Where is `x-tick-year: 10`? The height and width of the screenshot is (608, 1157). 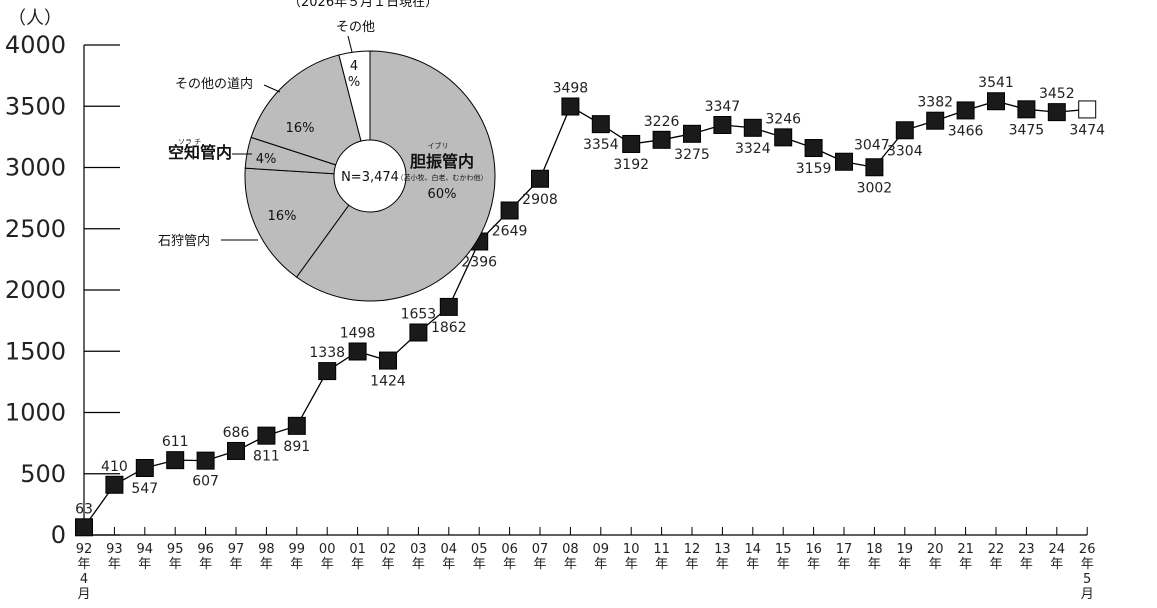 x-tick-year: 10 is located at coordinates (631, 549).